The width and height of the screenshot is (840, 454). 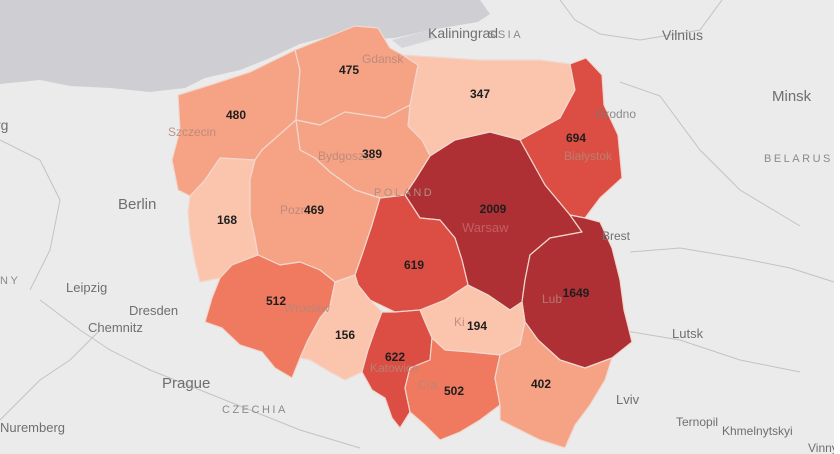 I want to click on region-malopolskie, so click(x=452, y=389).